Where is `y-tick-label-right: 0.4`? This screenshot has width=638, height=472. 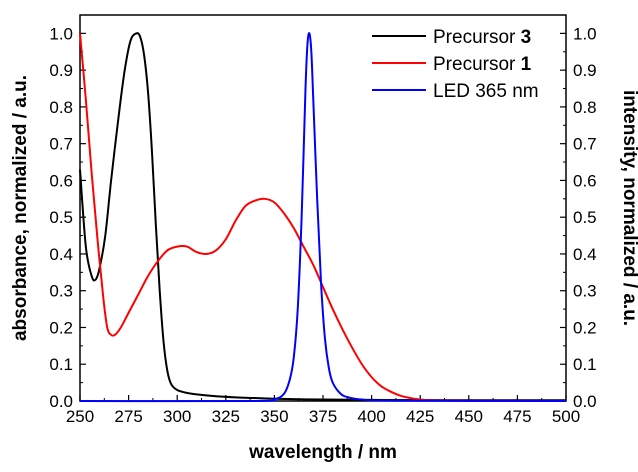 y-tick-label-right: 0.4 is located at coordinates (585, 254).